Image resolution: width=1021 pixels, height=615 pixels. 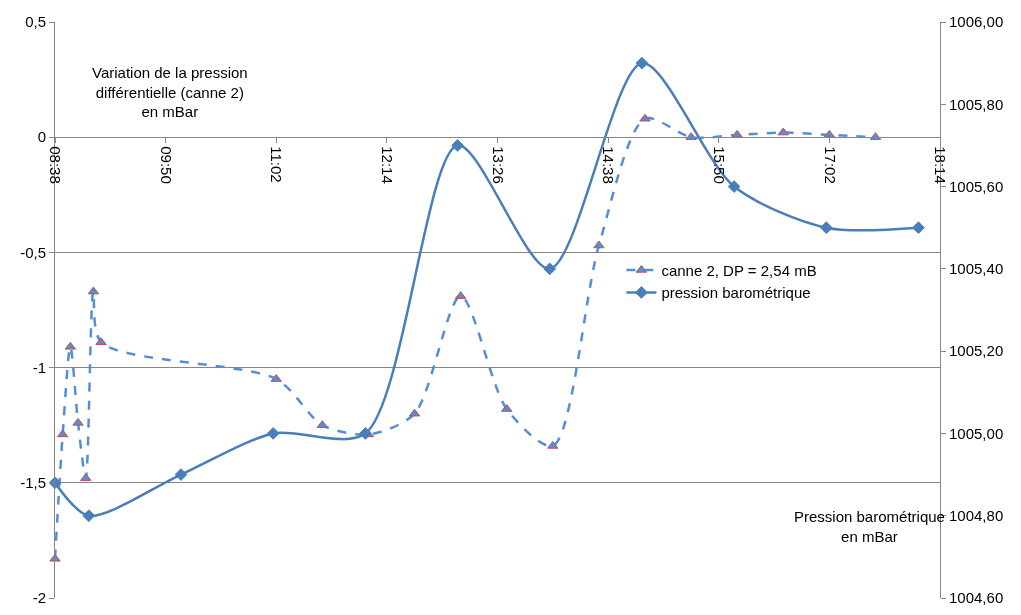 What do you see at coordinates (33, 252) in the screenshot?
I see `y-tick-label: -0,5` at bounding box center [33, 252].